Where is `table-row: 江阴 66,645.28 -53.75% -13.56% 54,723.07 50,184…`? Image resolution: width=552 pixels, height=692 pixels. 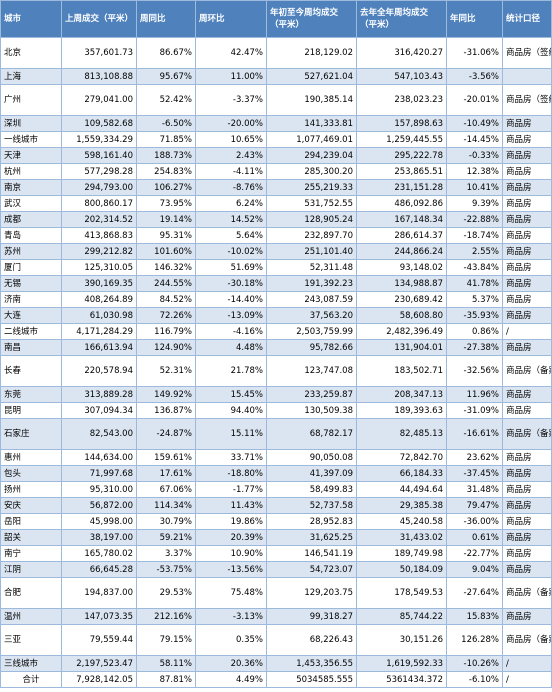
table-row: 江阴 66,645.28 -53.75% -13.56% 54,723.07 50,184… is located at coordinates (276, 569).